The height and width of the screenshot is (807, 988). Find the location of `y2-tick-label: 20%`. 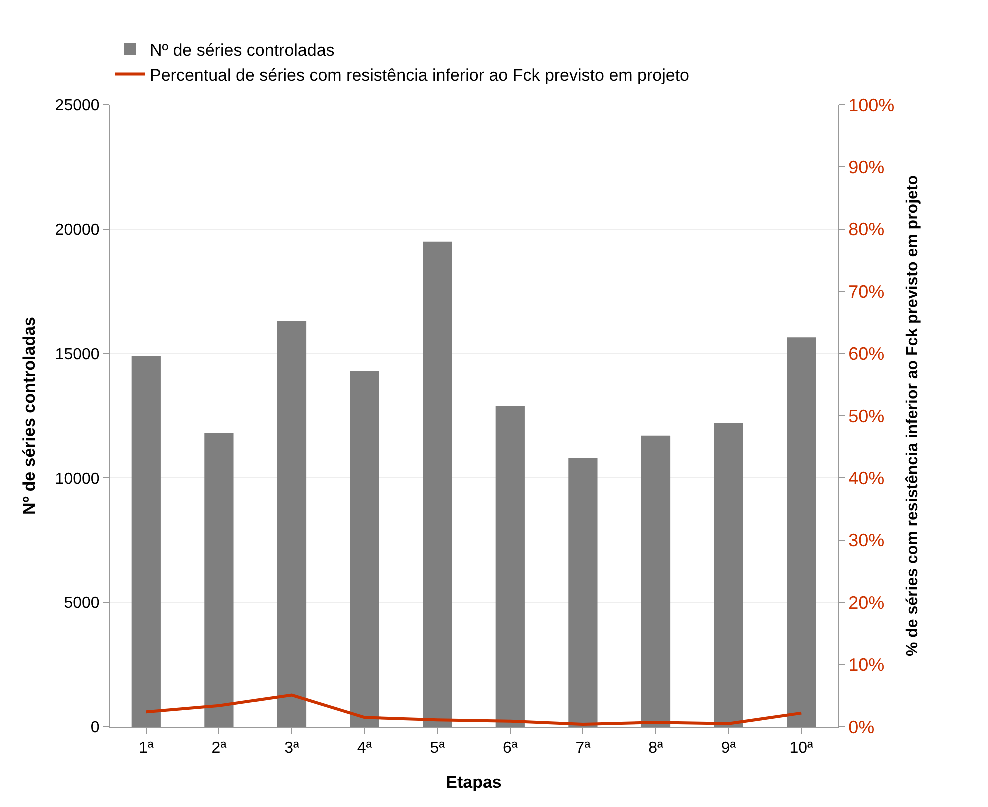

y2-tick-label: 20% is located at coordinates (866, 602).